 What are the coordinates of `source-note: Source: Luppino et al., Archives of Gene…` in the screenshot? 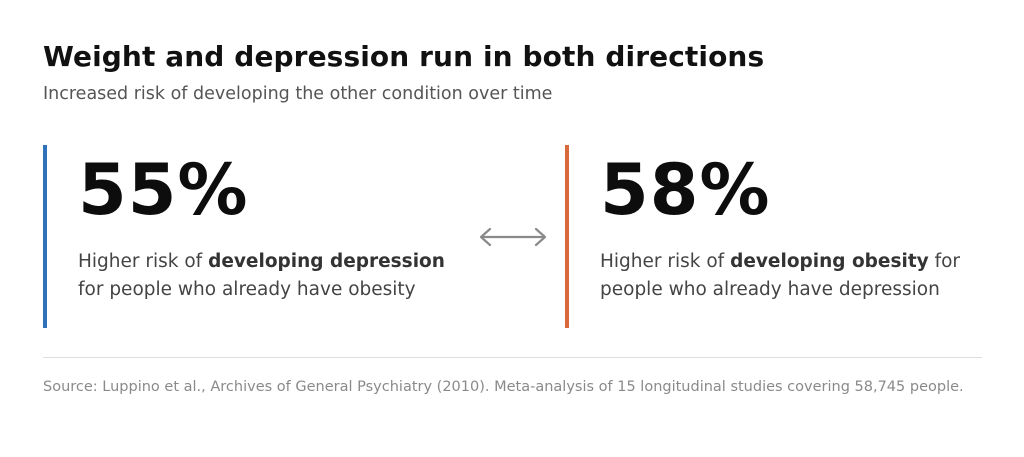 It's located at (503, 387).